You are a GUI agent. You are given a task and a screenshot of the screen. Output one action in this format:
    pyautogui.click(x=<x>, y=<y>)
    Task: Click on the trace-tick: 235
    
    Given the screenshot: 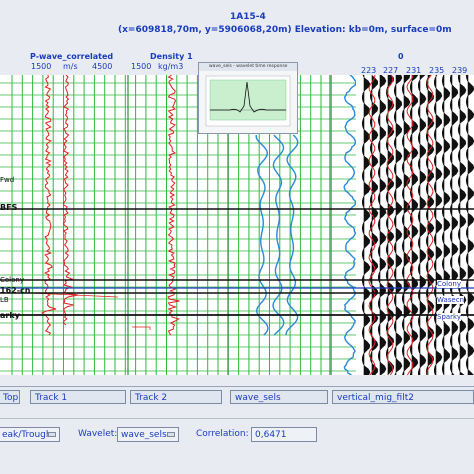 What is the action you would take?
    pyautogui.click(x=437, y=70)
    